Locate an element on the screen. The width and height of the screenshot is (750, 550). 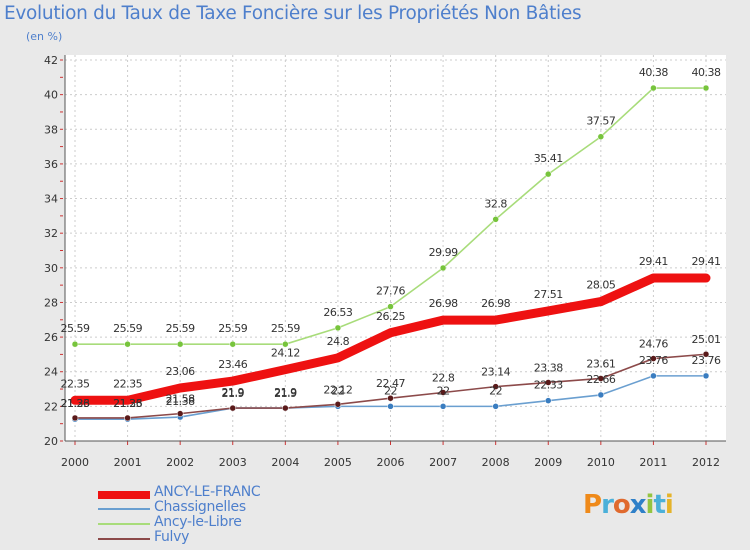
data-label: 27.76 is located at coordinates (390, 291).